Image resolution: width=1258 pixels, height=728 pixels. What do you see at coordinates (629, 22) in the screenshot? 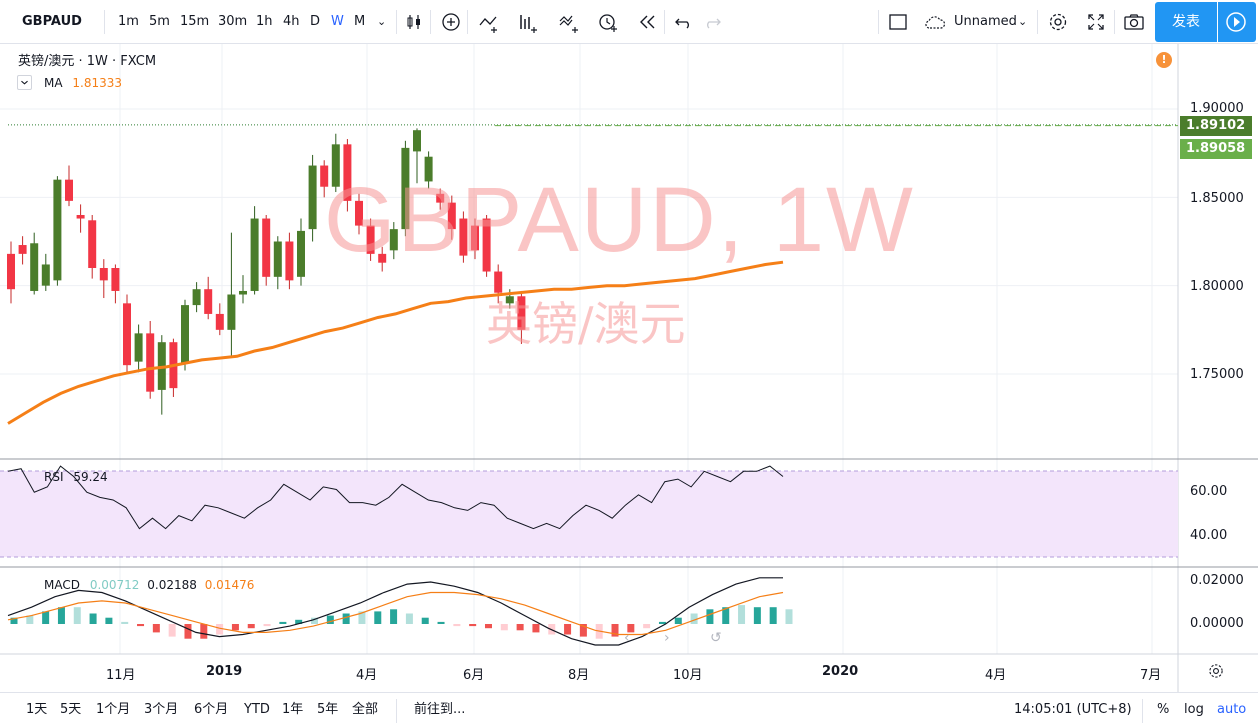
I see `top-toolbar: GBPAUD 1m 5m 15m 30m 1h 4h D W M ⌄ Un` at bounding box center [629, 22].